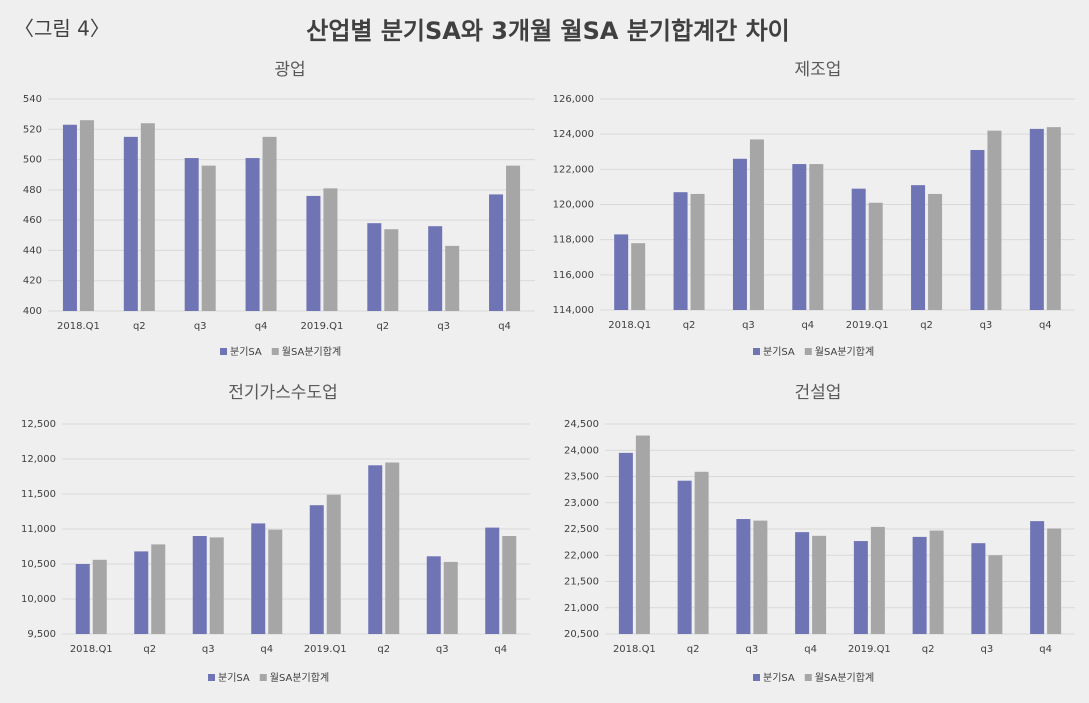 The image size is (1089, 703). Describe the element at coordinates (581, 529) in the screenshot. I see `y-tick-label: 22,500` at that location.